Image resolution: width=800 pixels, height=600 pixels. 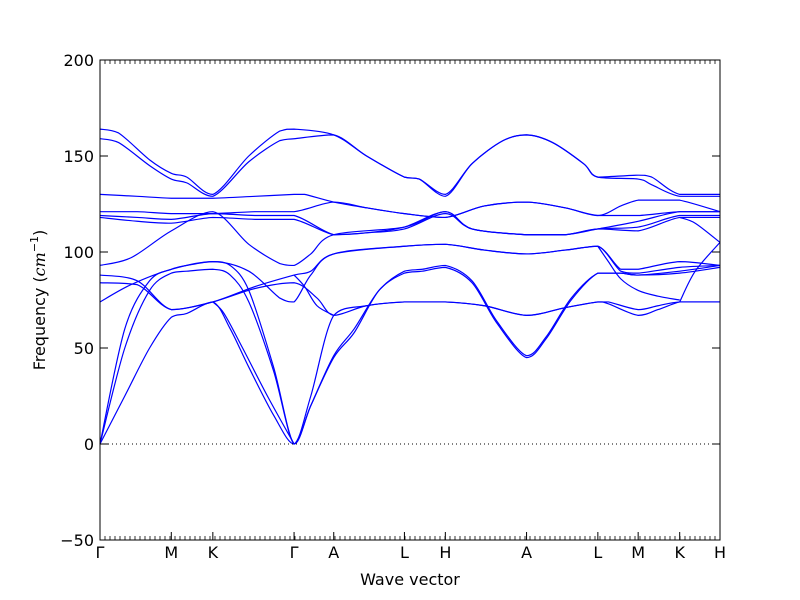 What do you see at coordinates (77, 540) in the screenshot?
I see `y-tick-label: −50` at bounding box center [77, 540].